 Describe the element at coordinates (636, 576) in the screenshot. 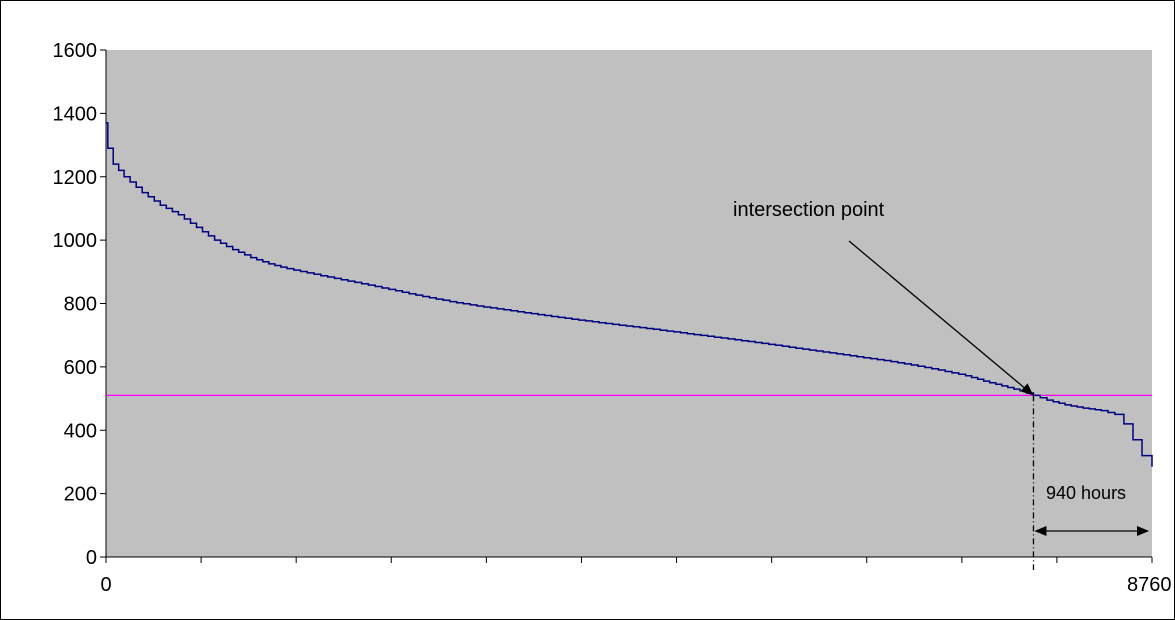

I see `x-axis: 0 8760` at that location.